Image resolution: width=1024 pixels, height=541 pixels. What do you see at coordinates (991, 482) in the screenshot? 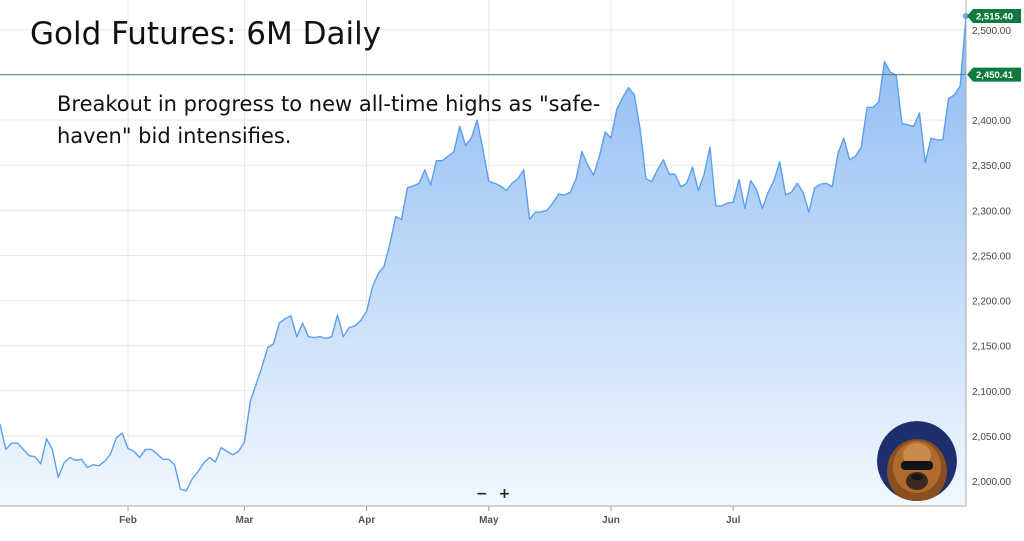
I see `y-tick-label: 2,000.00` at bounding box center [991, 482].